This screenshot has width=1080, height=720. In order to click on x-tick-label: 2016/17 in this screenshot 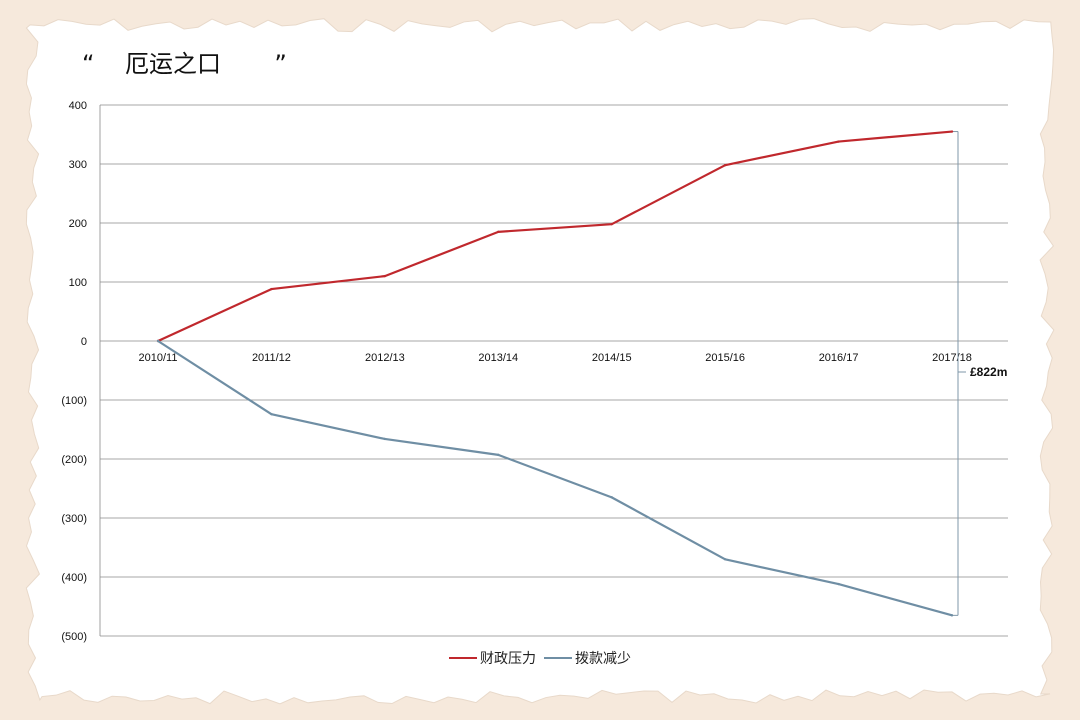, I will do `click(839, 358)`.